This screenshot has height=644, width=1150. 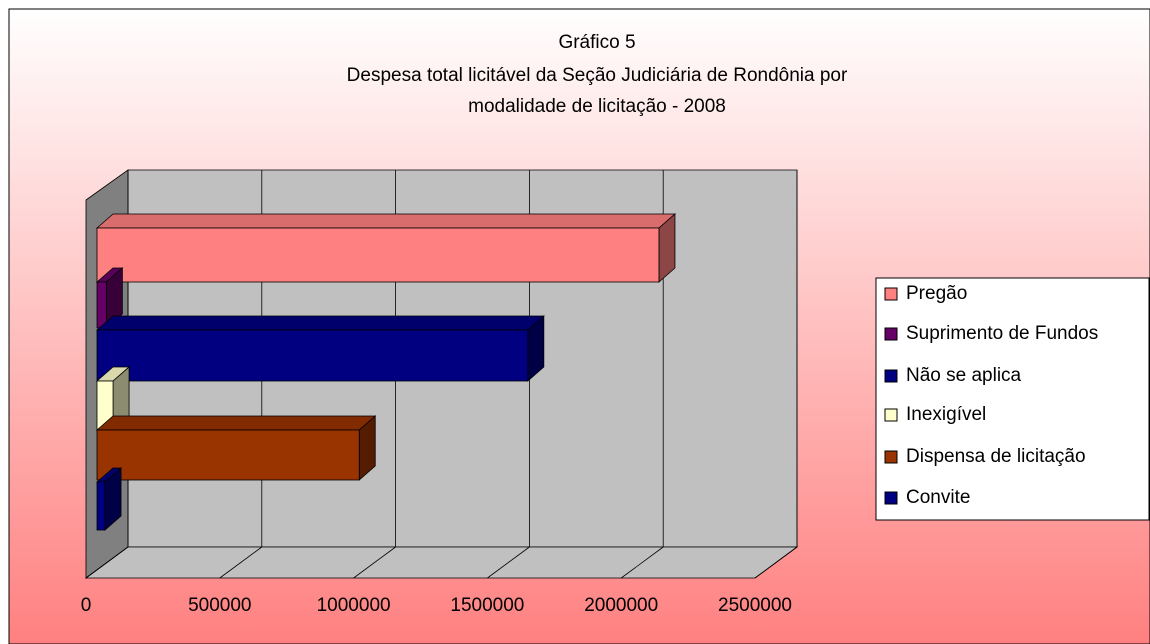 What do you see at coordinates (487, 605) in the screenshot?
I see `x-tick-label: 1500000` at bounding box center [487, 605].